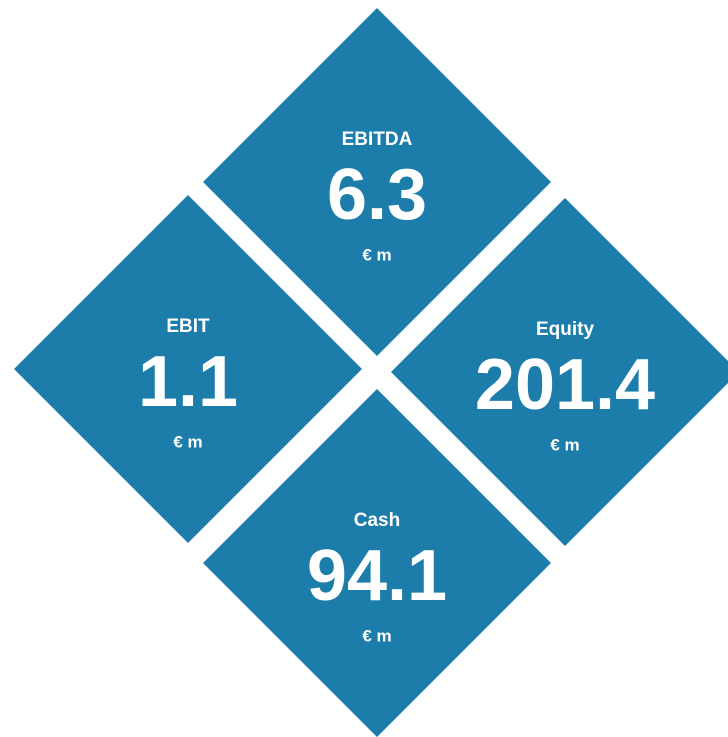  What do you see at coordinates (565, 329) in the screenshot?
I see `tile-label: Equity` at bounding box center [565, 329].